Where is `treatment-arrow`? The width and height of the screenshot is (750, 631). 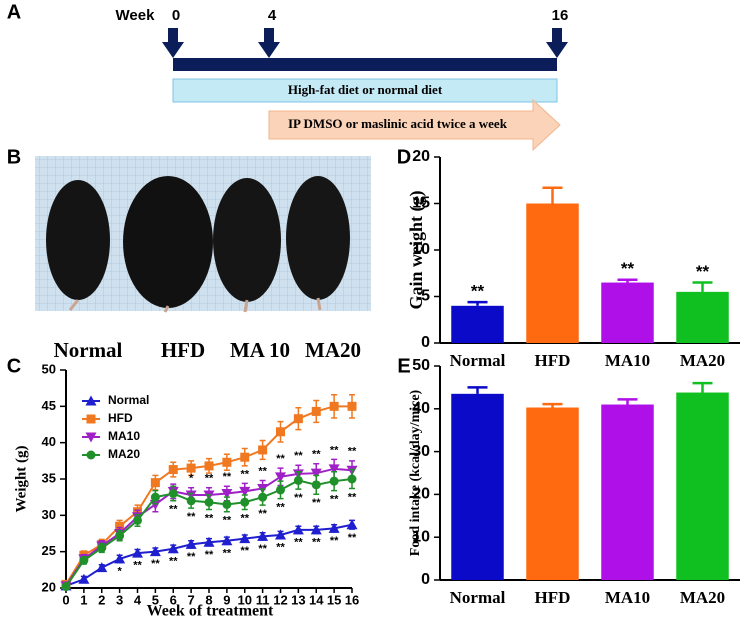 treatment-arrow is located at coordinates (414, 125).